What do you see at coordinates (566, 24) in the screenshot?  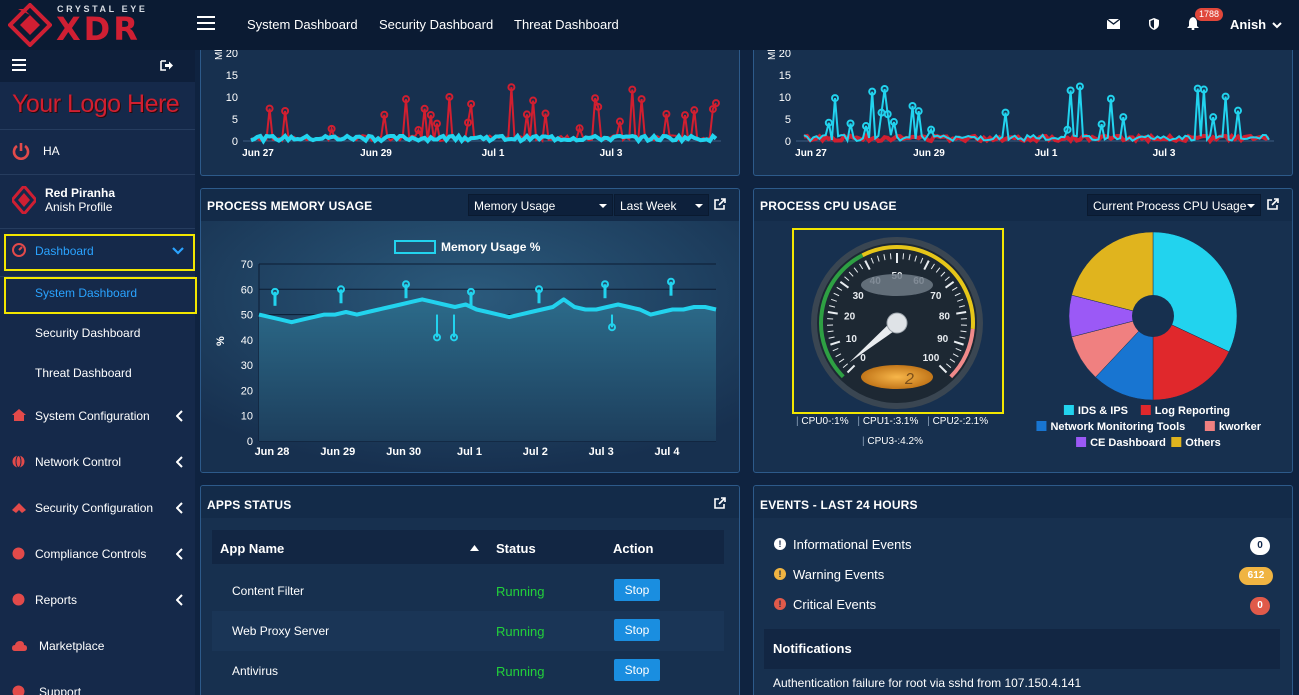 I see `nav-threat-dashboard: Threat Dashboard` at bounding box center [566, 24].